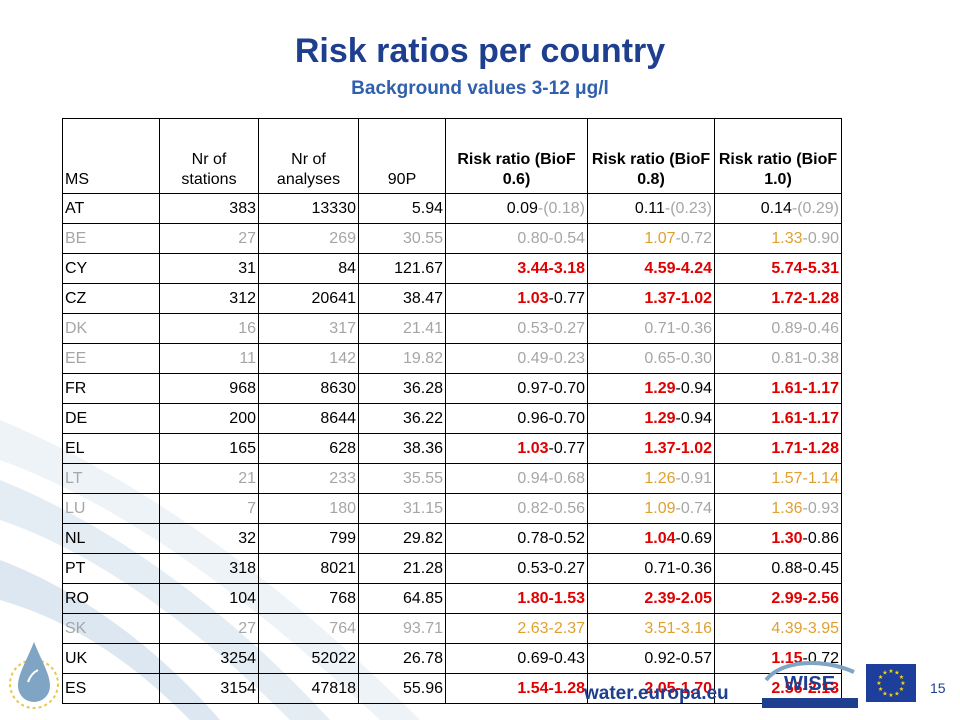 The image size is (960, 720). I want to click on table-row: RO 104 768 64.85 1.80-1.53 2.39-2.05 2.99-2.56, so click(452, 598).